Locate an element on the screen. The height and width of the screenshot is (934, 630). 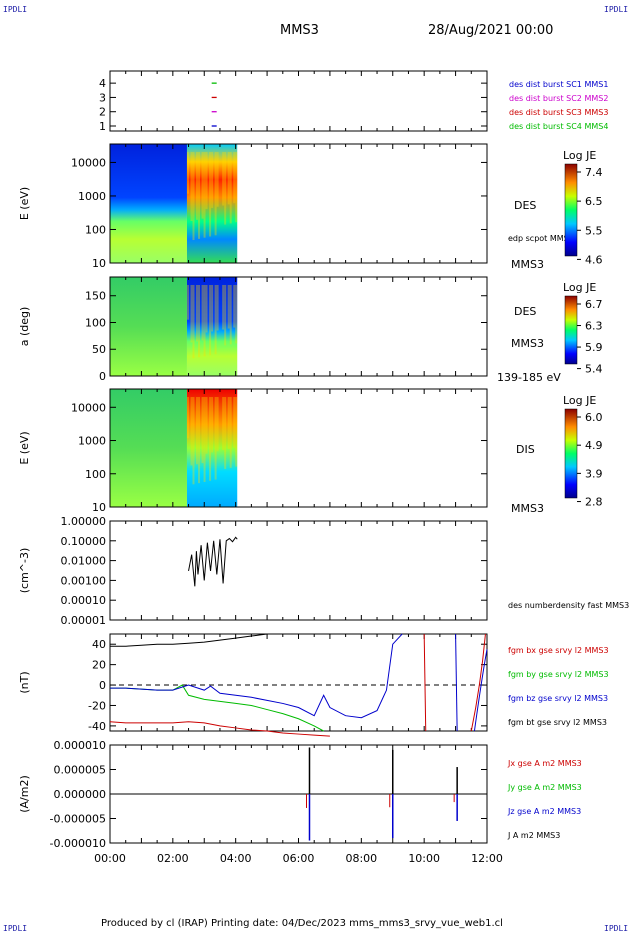
des-energy-ytick-label: 100 is located at coordinates (95, 229).